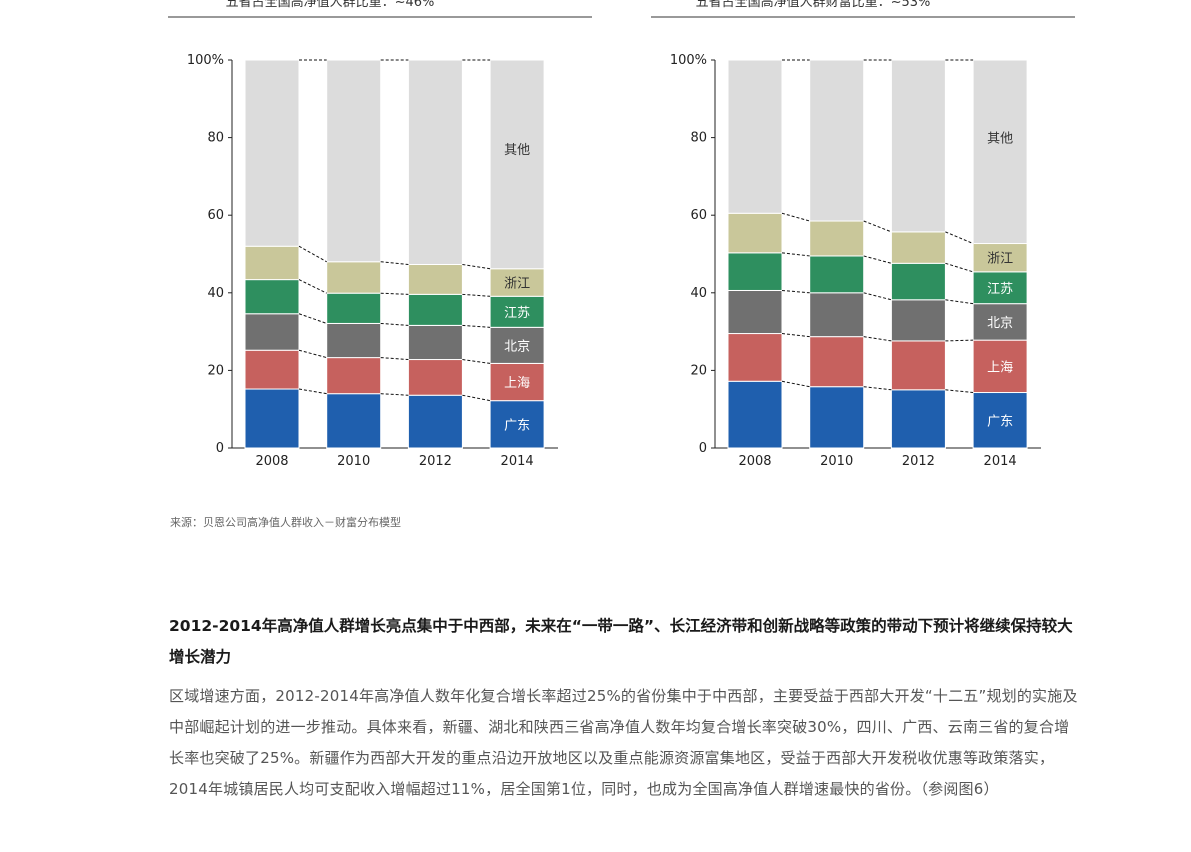 This screenshot has height=852, width=1191. I want to click on bar-segment-2008-广东, so click(272, 418).